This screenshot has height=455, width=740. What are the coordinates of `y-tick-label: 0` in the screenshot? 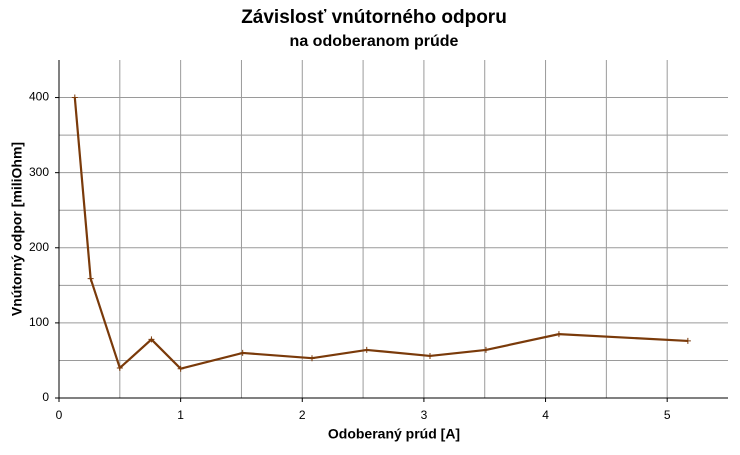 It's located at (45, 397).